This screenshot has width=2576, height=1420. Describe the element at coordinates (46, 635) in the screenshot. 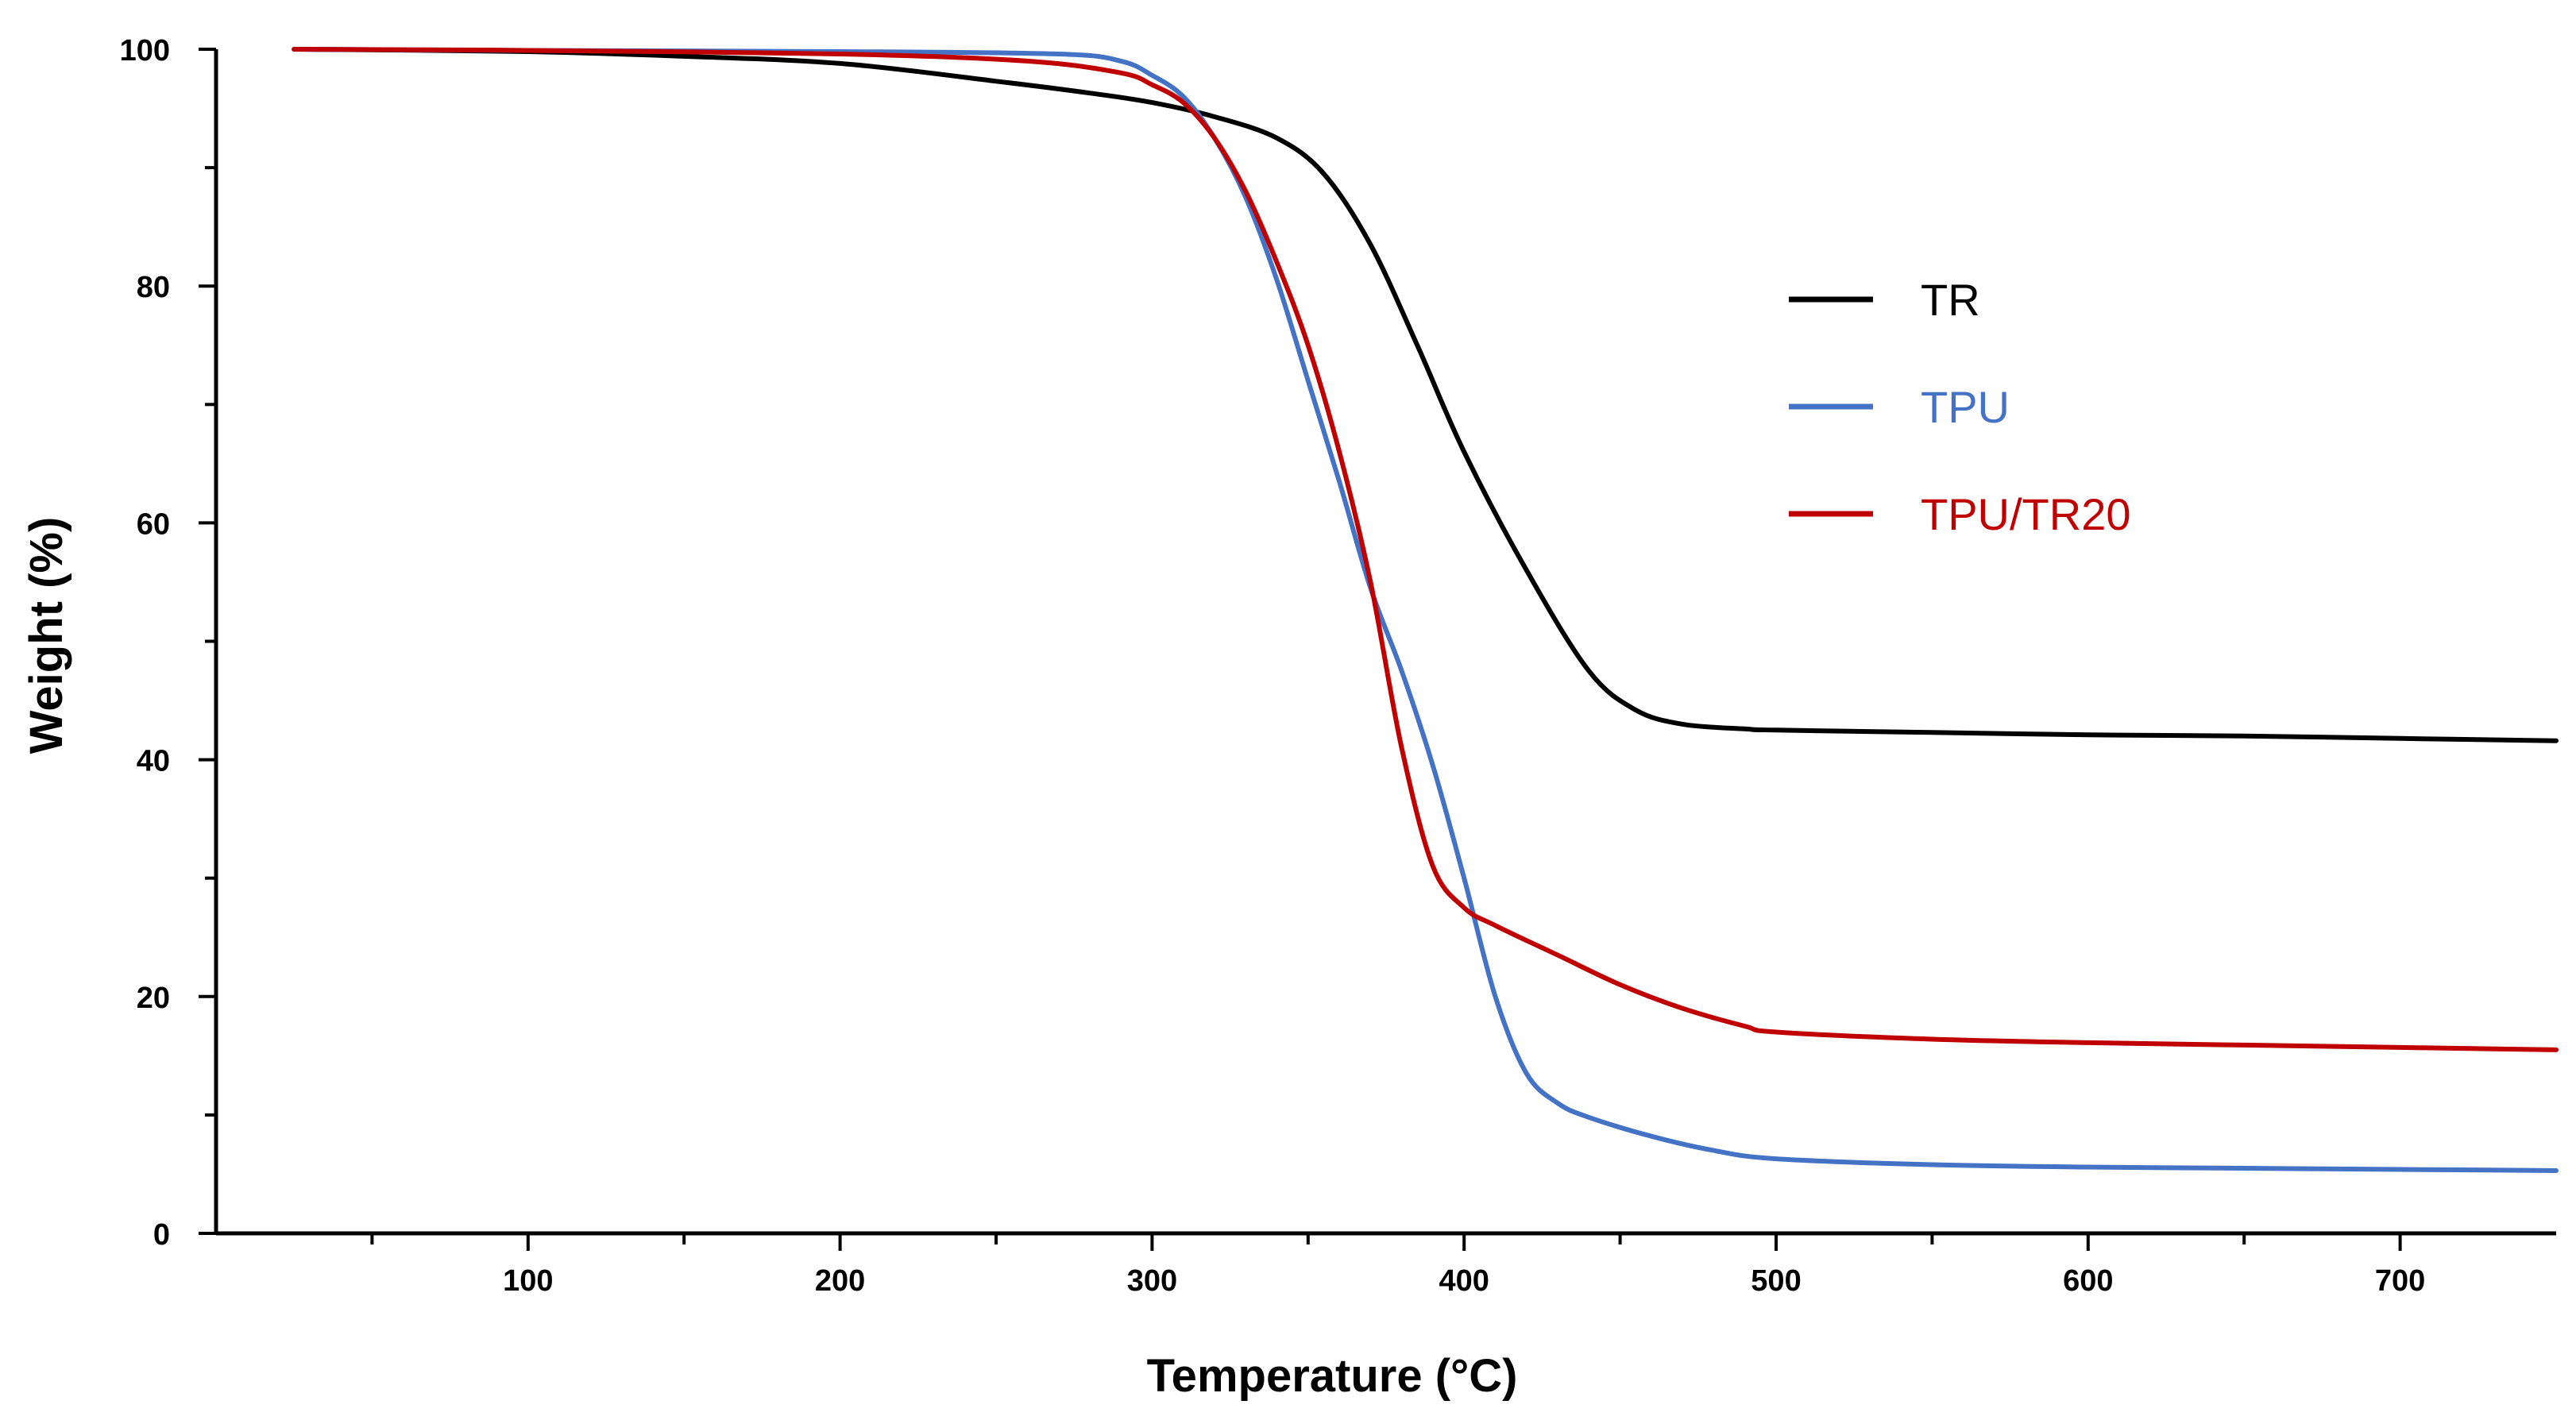

I see `y-axis-title: Weight (%)` at that location.